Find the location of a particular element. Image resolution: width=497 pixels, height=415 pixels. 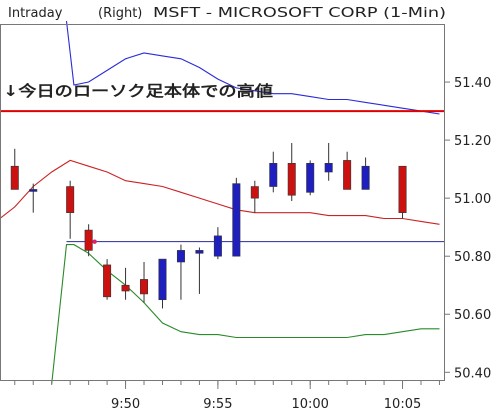

chart-mode-label: Intraday is located at coordinates (35, 13).